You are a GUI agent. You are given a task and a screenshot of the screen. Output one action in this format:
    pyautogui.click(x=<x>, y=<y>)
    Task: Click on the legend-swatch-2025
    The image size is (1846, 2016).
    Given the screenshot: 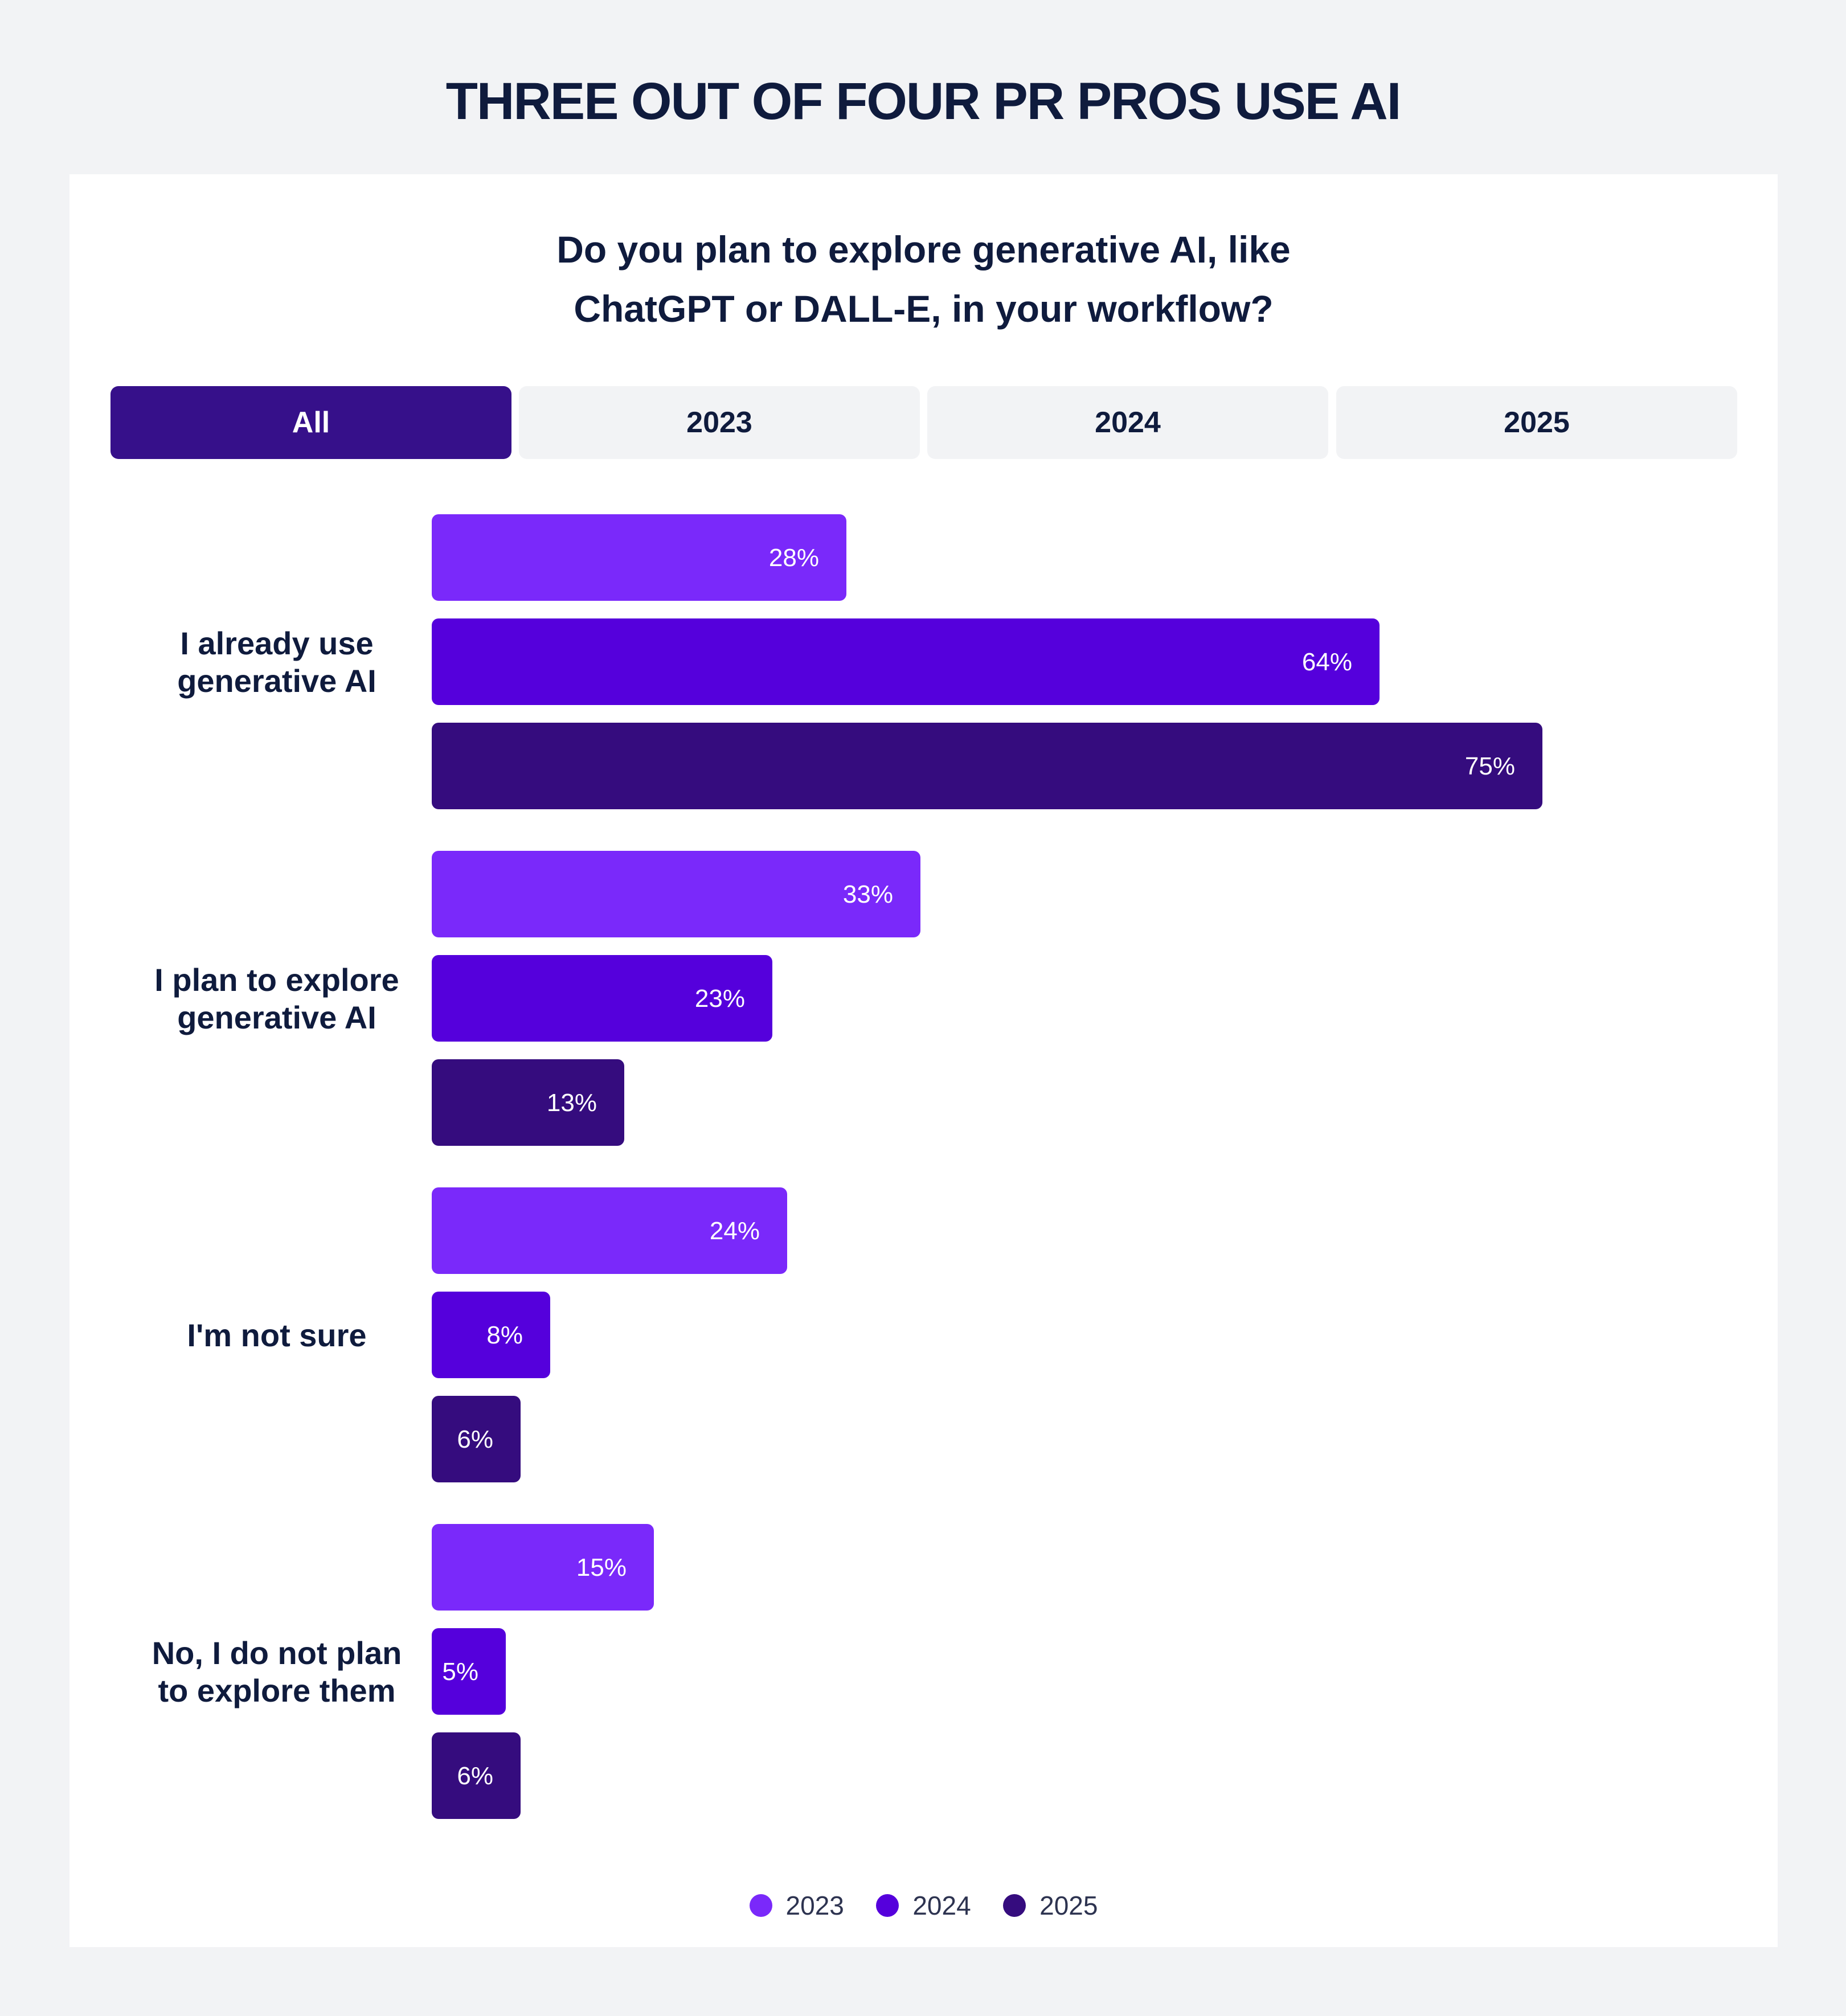 What is the action you would take?
    pyautogui.click(x=1014, y=1905)
    